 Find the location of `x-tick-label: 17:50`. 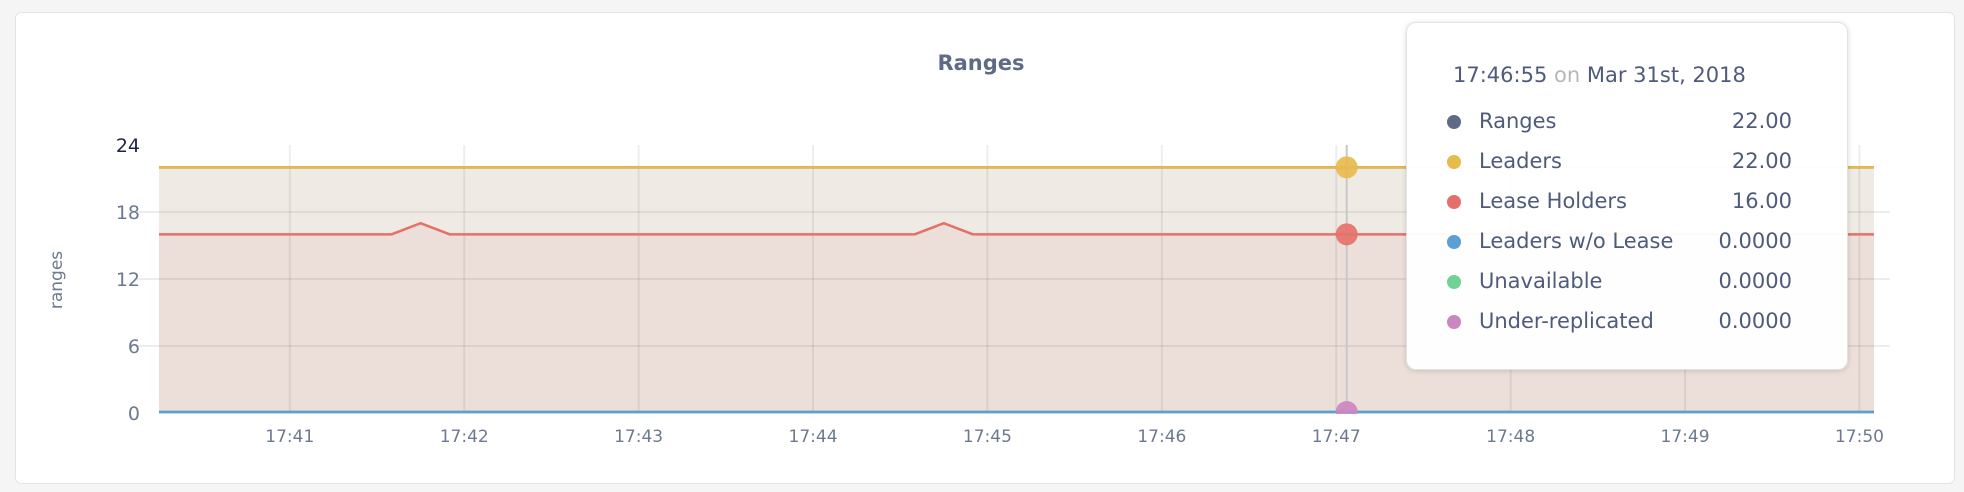

x-tick-label: 17:50 is located at coordinates (1859, 437).